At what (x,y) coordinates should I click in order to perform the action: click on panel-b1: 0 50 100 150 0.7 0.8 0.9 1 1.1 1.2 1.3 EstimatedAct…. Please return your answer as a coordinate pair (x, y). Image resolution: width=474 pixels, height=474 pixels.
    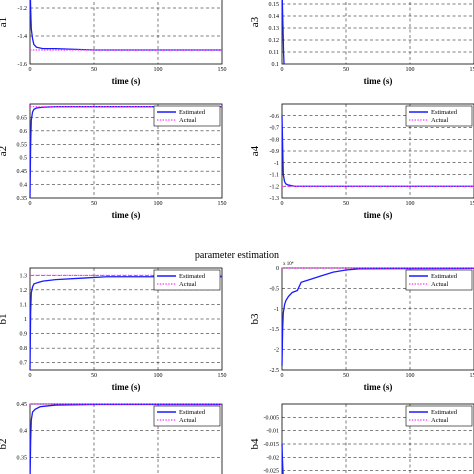
    Looking at the image, I should click on (113, 329).